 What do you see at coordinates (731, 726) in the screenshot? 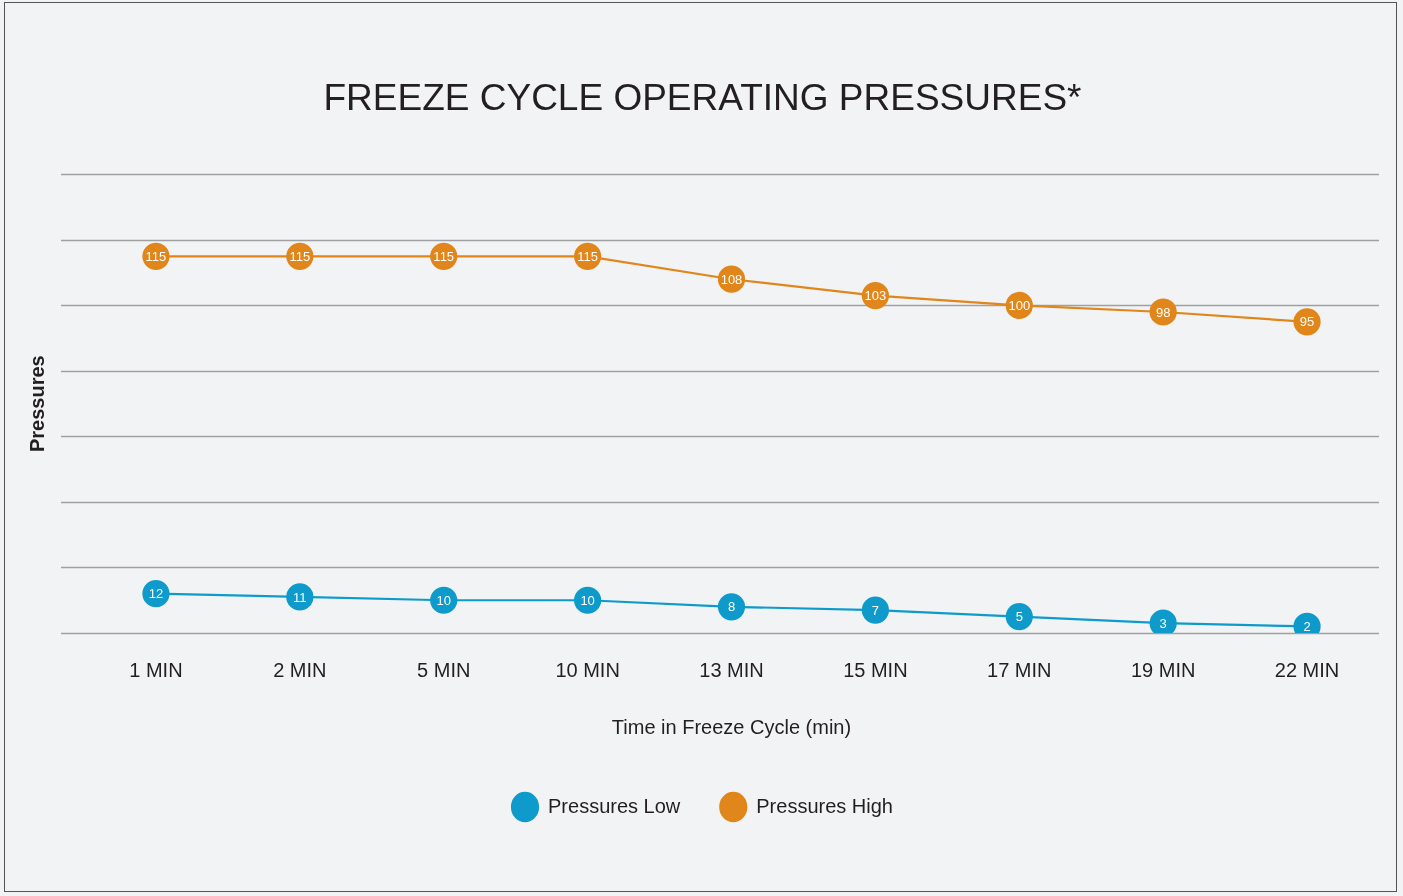
I see `x-axis-title: Time in Freeze Cycle (min)` at bounding box center [731, 726].